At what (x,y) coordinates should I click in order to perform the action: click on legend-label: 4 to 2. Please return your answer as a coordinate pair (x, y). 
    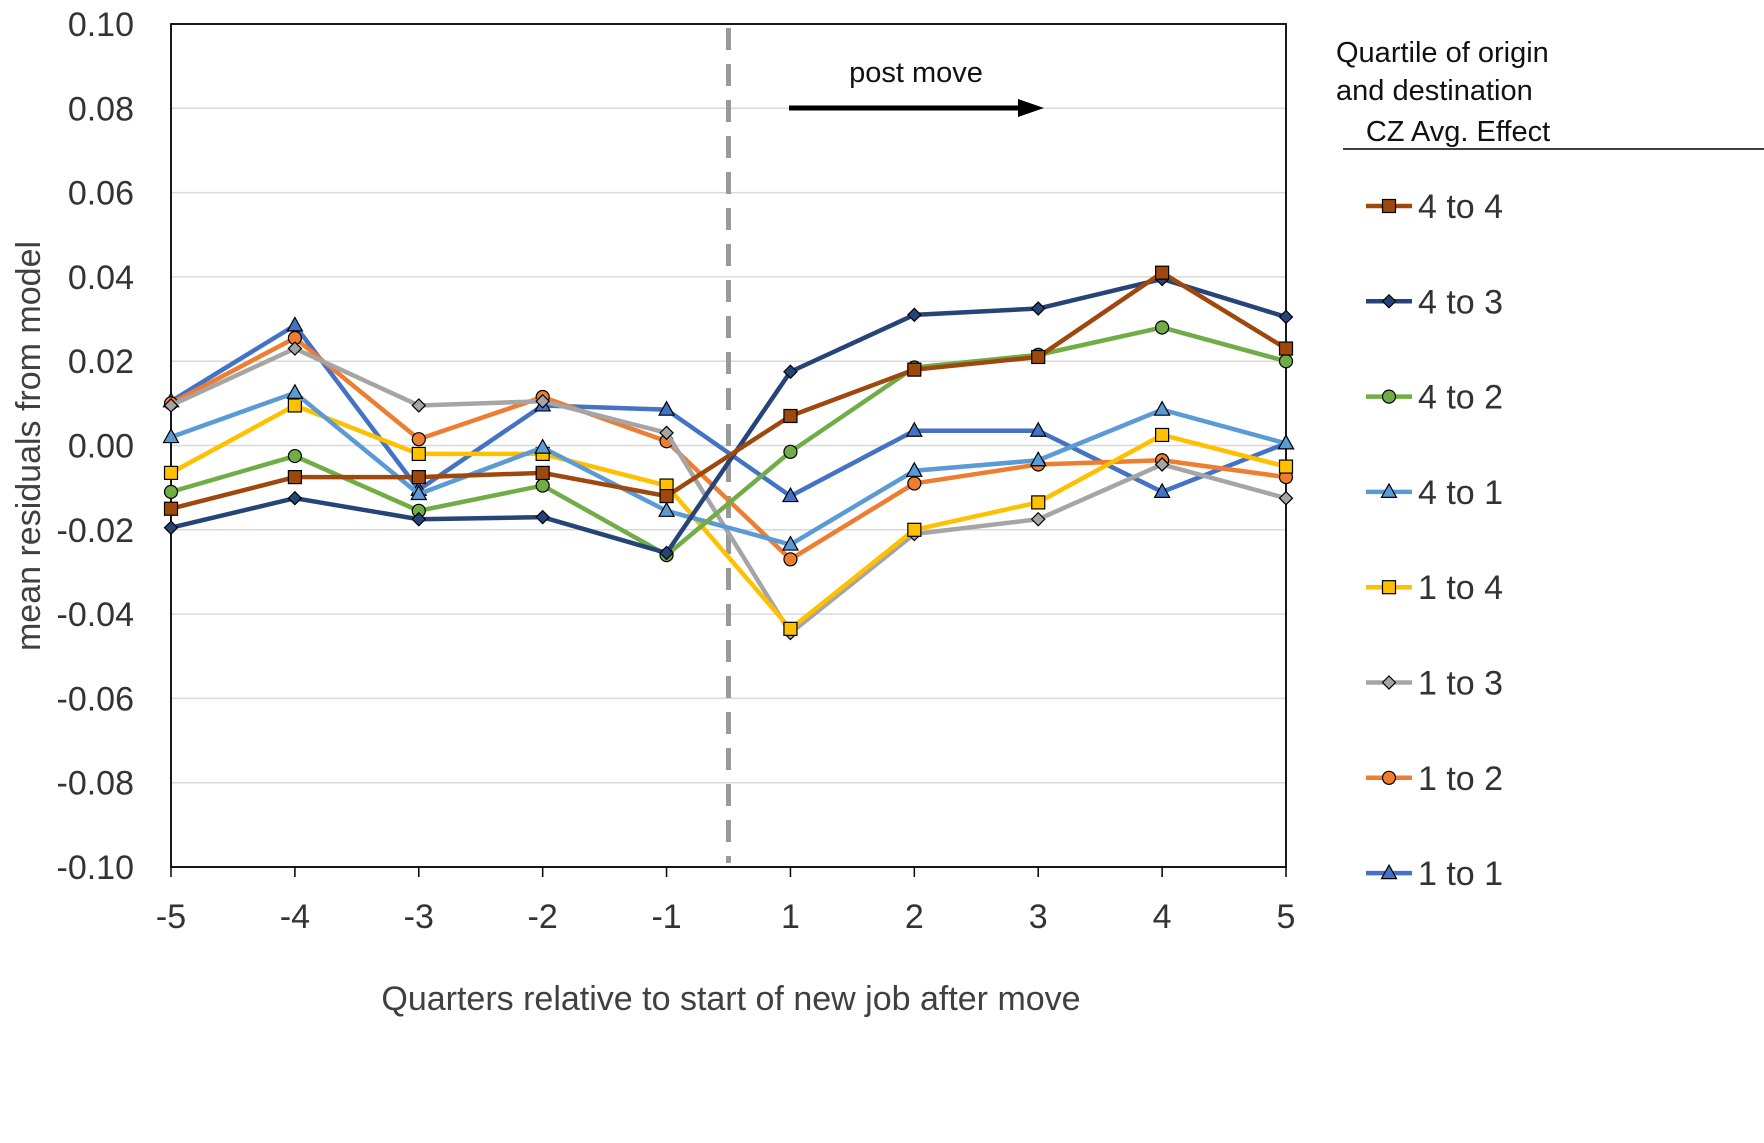
    Looking at the image, I should click on (1460, 398).